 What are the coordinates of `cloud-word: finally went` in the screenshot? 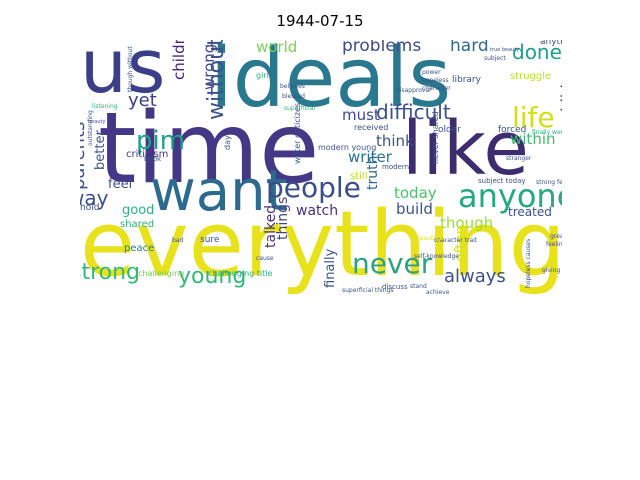 It's located at (547, 132).